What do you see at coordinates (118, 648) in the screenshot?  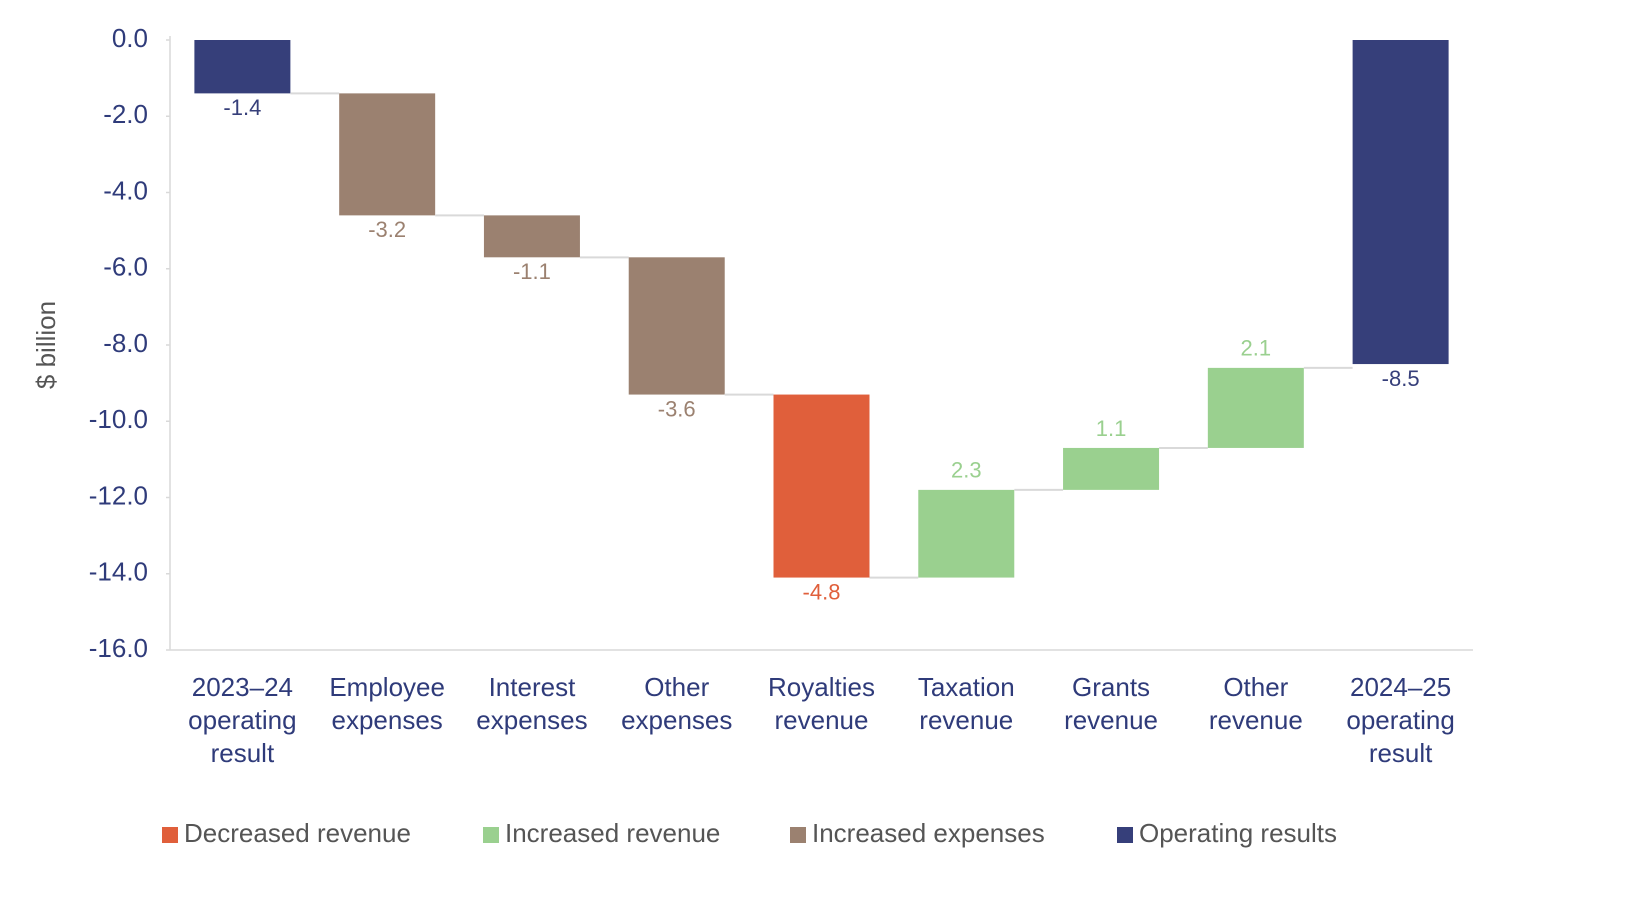 I see `y-tick-label: -16.0` at bounding box center [118, 648].